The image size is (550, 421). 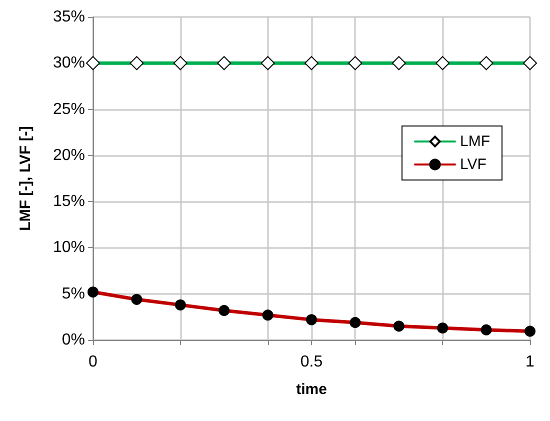 I want to click on y-axis-title: LMF [-], LVF [-], so click(x=25, y=178).